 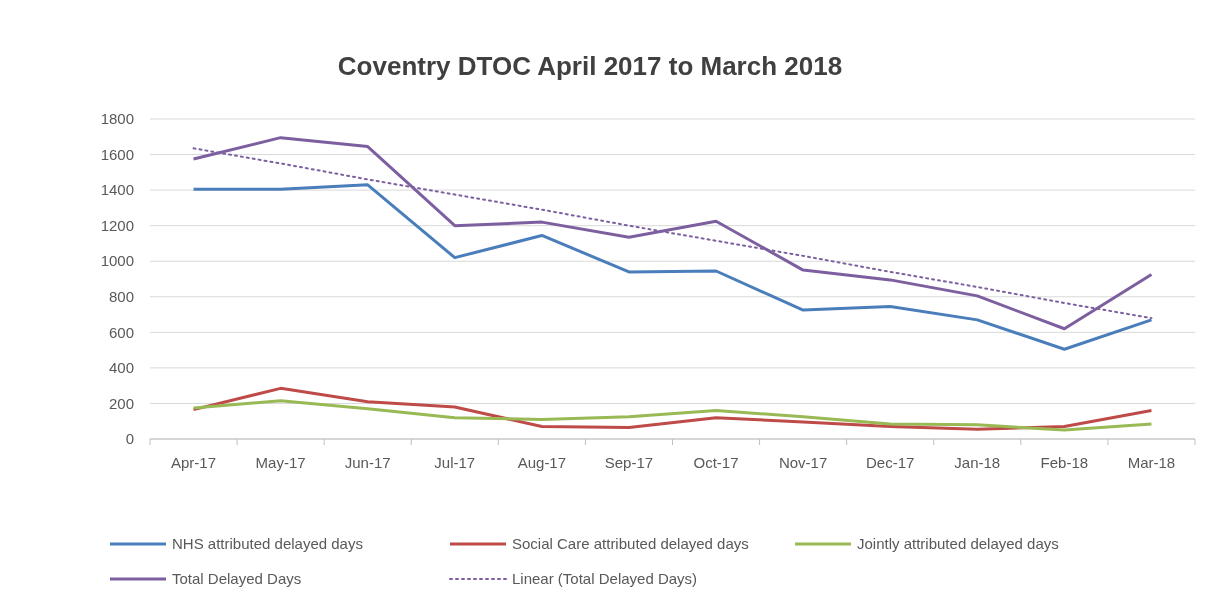 What do you see at coordinates (121, 403) in the screenshot?
I see `y-tick-label: 200` at bounding box center [121, 403].